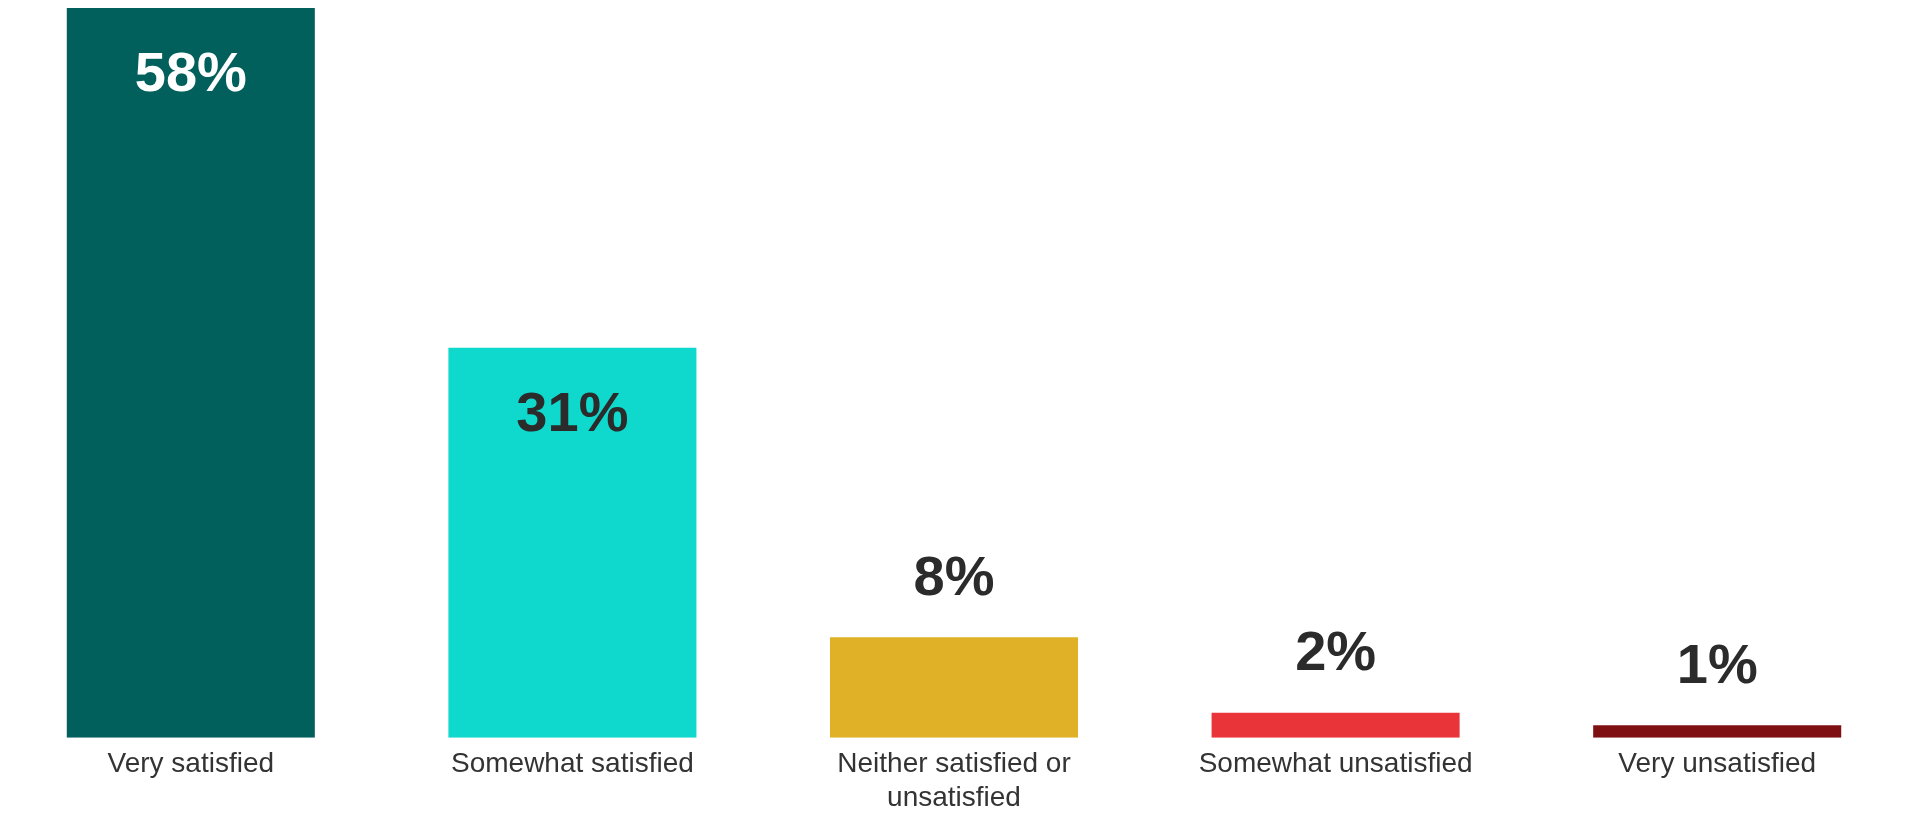  What do you see at coordinates (954, 575) in the screenshot?
I see `data-label: 8%` at bounding box center [954, 575].